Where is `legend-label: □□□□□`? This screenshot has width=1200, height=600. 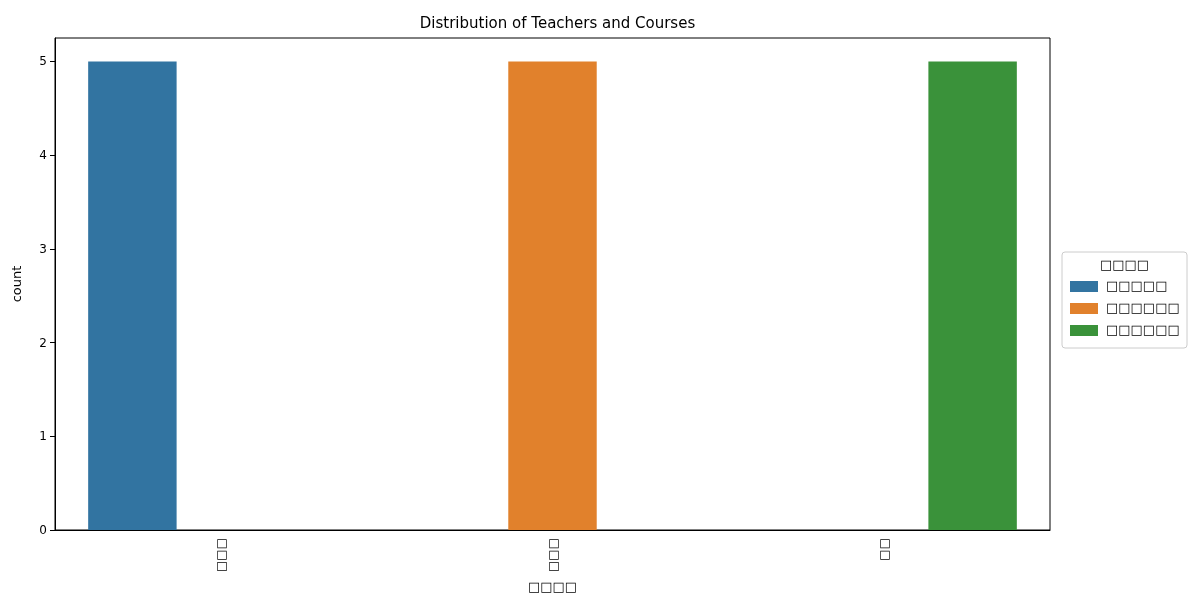 legend-label: □□□□□ is located at coordinates (1137, 285).